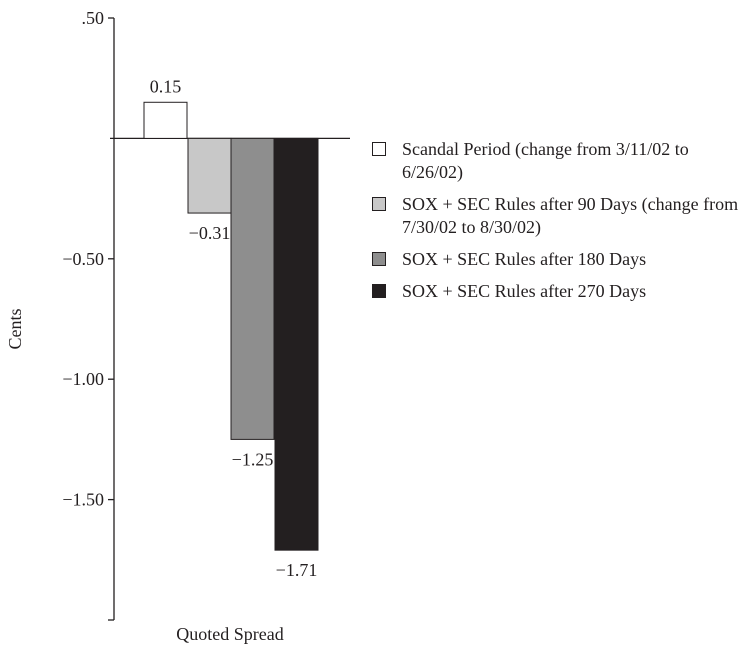 This screenshot has height=648, width=754. What do you see at coordinates (524, 259) in the screenshot?
I see `legend-label-sox-180-days: SOX + SEC Rules after 180 Days` at bounding box center [524, 259].